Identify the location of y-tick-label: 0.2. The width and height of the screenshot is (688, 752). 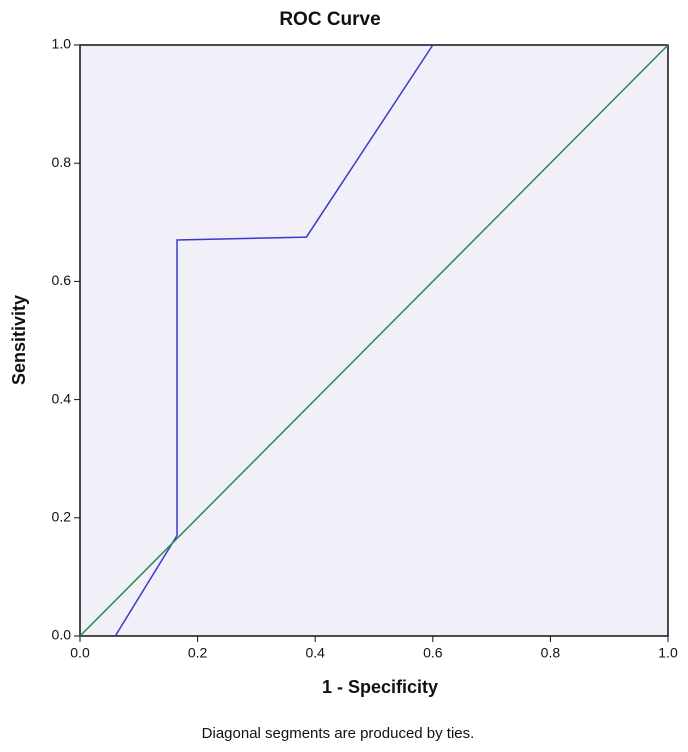
(62, 517).